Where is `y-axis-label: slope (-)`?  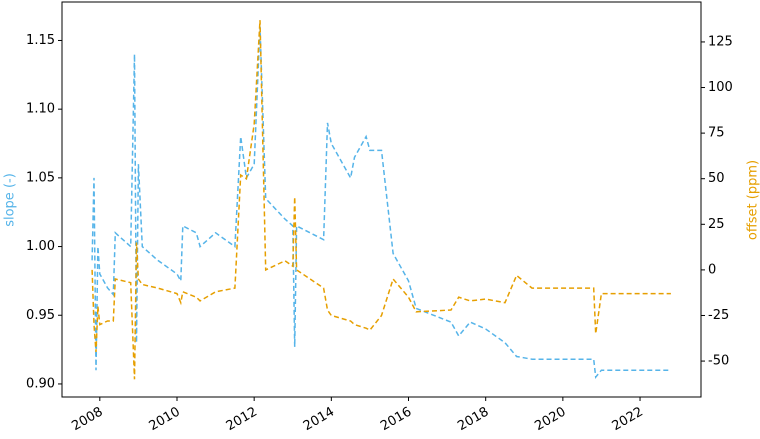
y-axis-label: slope (-) is located at coordinates (10, 200).